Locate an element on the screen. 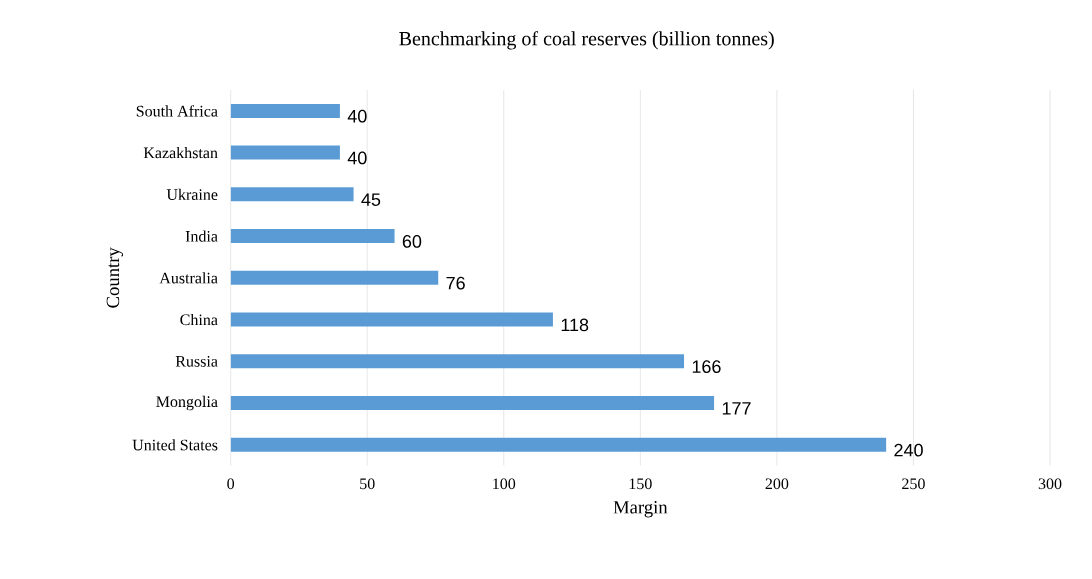 This screenshot has height=579, width=1092. data-label: 166 is located at coordinates (706, 367).